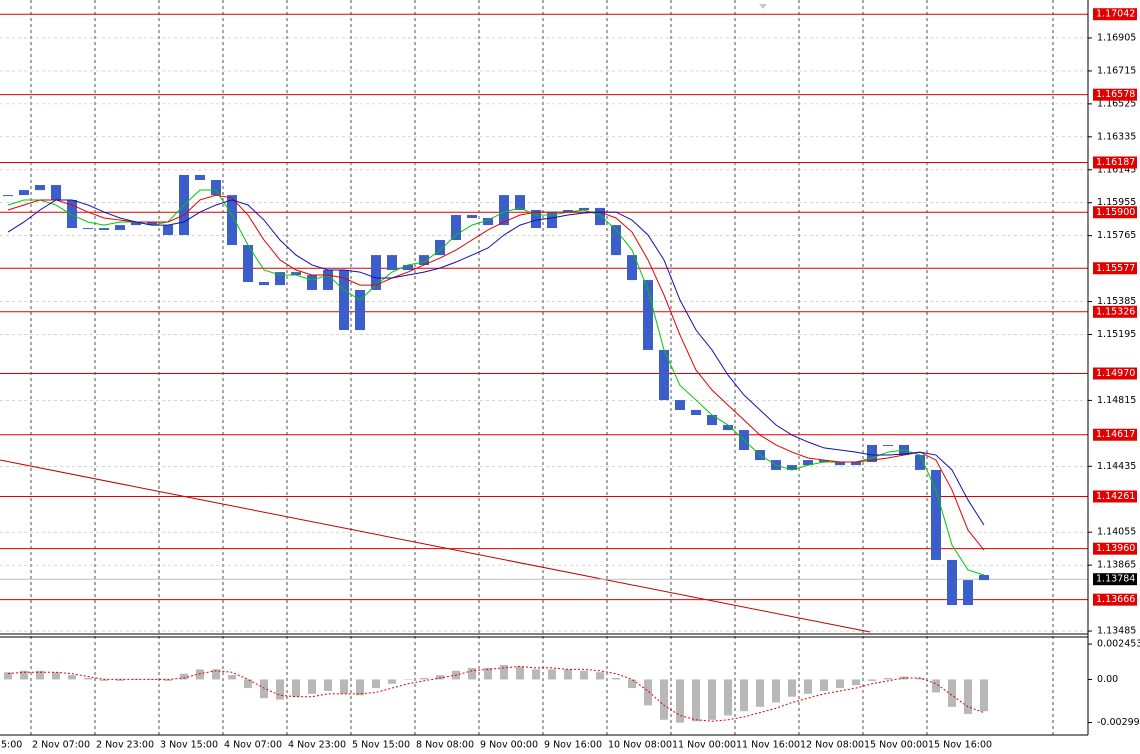 This screenshot has width=1140, height=754. What do you see at coordinates (1116, 466) in the screenshot?
I see `y-tick-label: 1.14435` at bounding box center [1116, 466].